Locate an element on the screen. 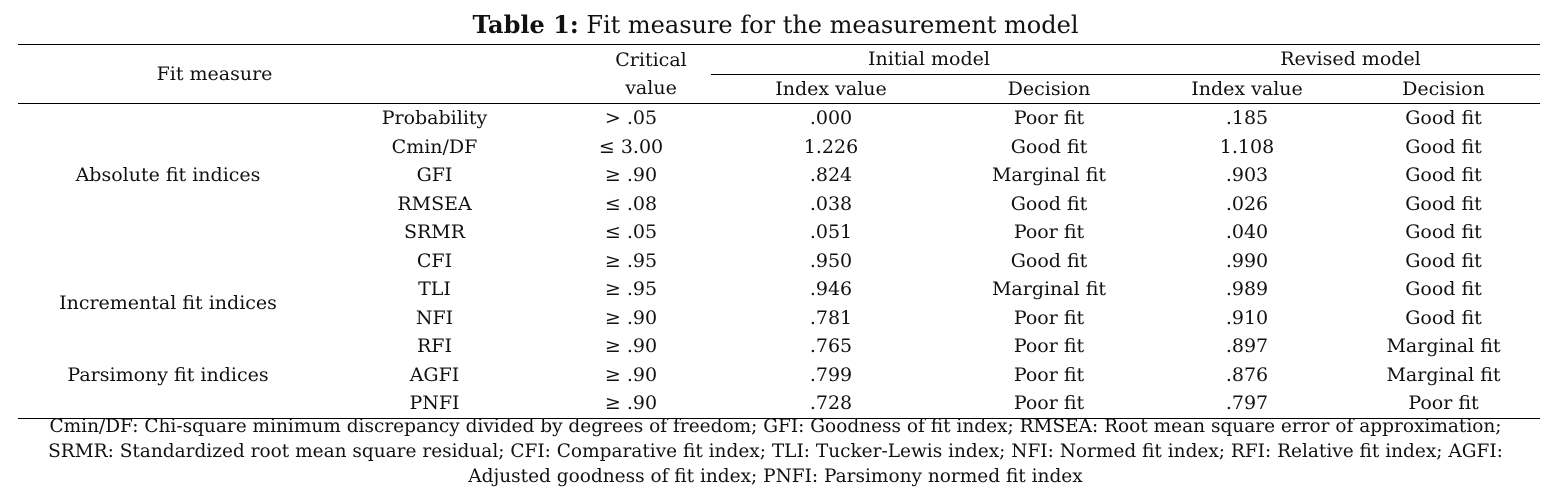  table-row: RMSEA ≤ .08 .038 Good fit .026 Good fit is located at coordinates (779, 204).